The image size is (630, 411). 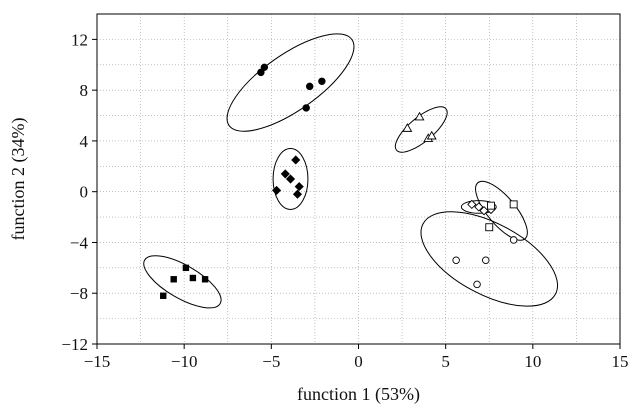 What do you see at coordinates (79, 242) in the screenshot?
I see `y-tick-label: −4` at bounding box center [79, 242].